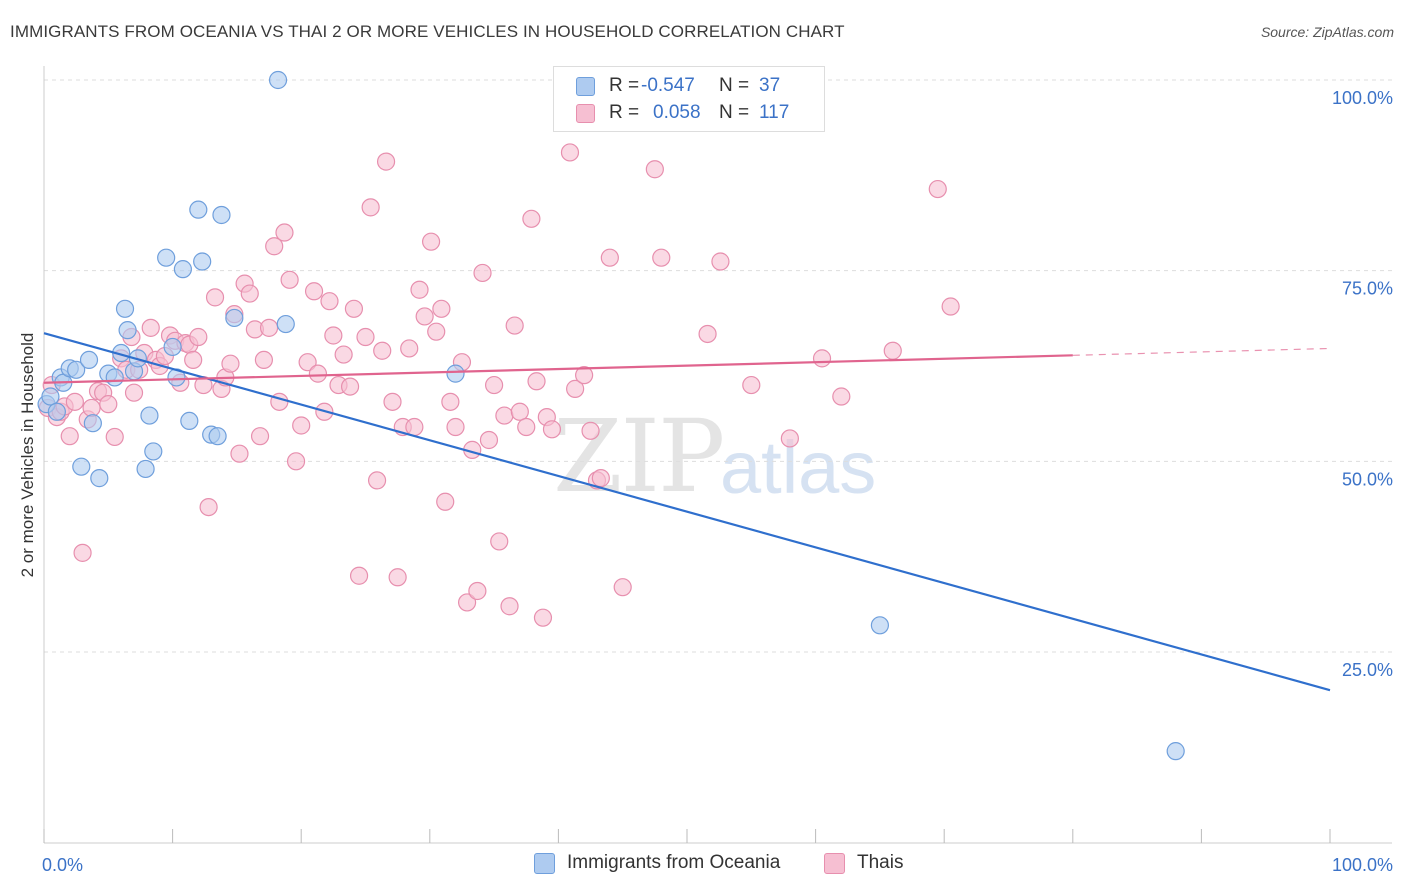 This screenshot has height=892, width=1406. I want to click on series-legend: Immigrants from Oceania Thais, so click(703, 865).